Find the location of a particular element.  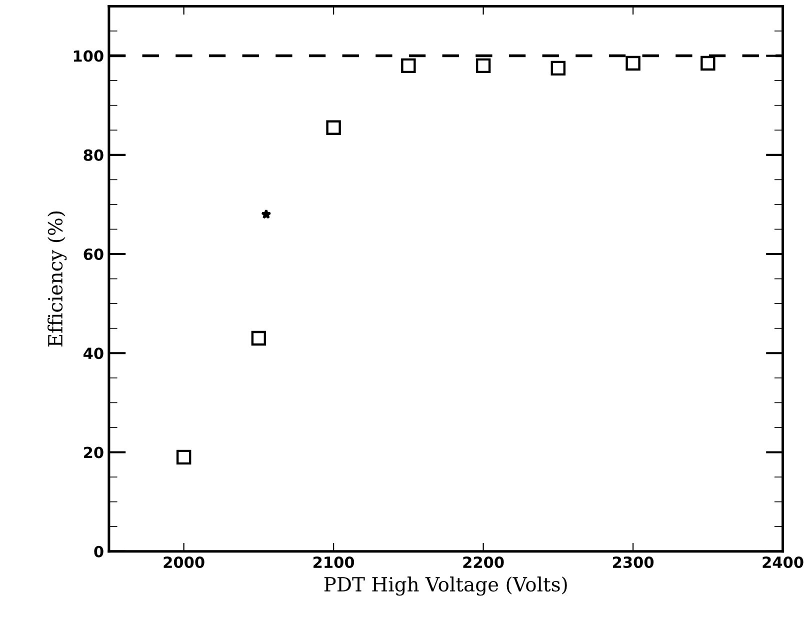

y-tick-label: 60 is located at coordinates (94, 254).